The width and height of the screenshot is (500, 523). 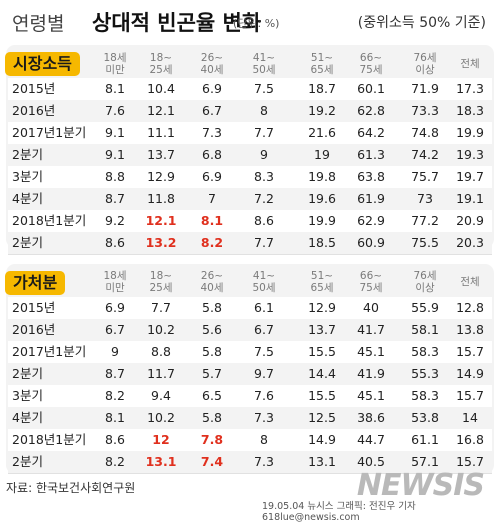 What do you see at coordinates (264, 276) in the screenshot?
I see `column-header-line: 41~` at bounding box center [264, 276].